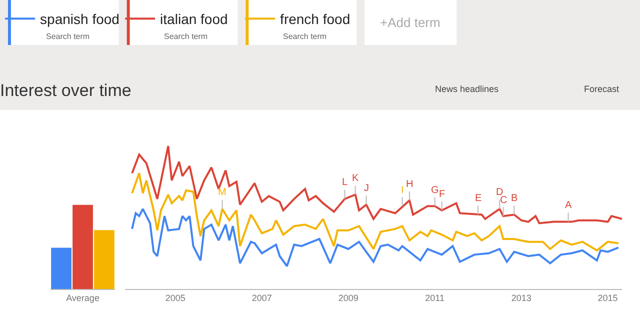 Image resolution: width=640 pixels, height=331 pixels. What do you see at coordinates (521, 297) in the screenshot?
I see `x-tick-label: 2013` at bounding box center [521, 297].